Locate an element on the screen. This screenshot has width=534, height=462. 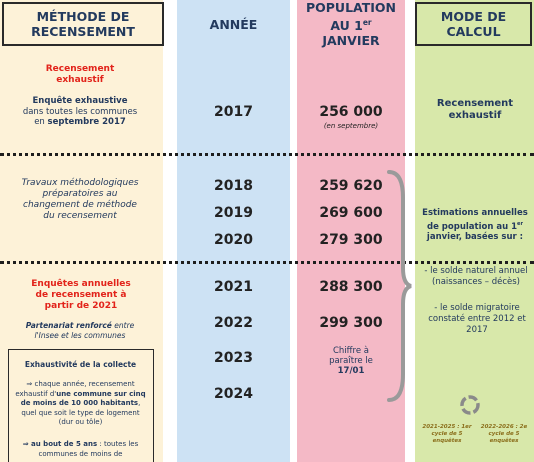
text: janvier, basées sur : is located at coordinates (475, 236).